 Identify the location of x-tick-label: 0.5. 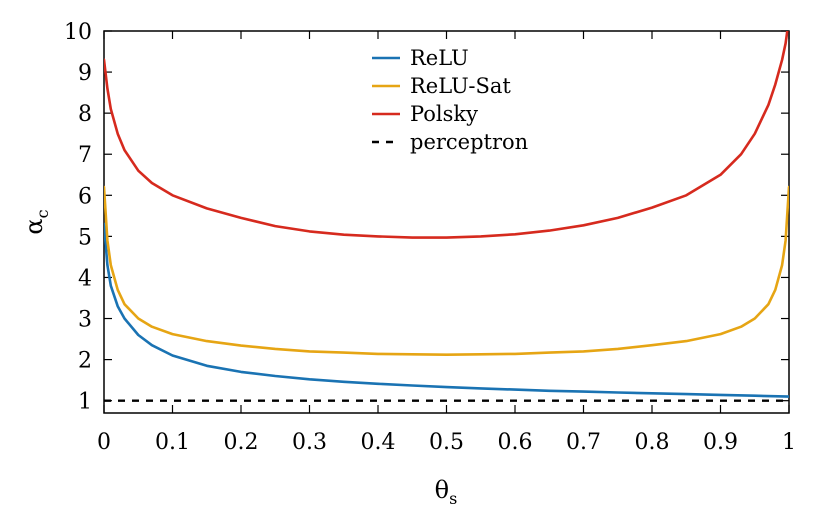
(446, 442).